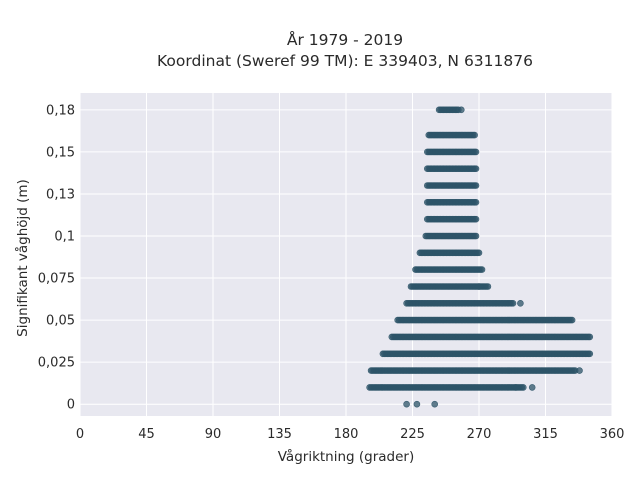 The width and height of the screenshot is (640, 480). What do you see at coordinates (412, 434) in the screenshot?
I see `x-tick-label: 225` at bounding box center [412, 434].